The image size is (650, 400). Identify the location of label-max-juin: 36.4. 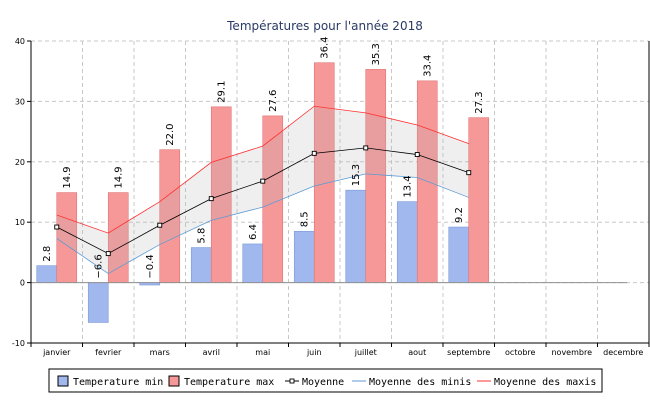
(324, 47).